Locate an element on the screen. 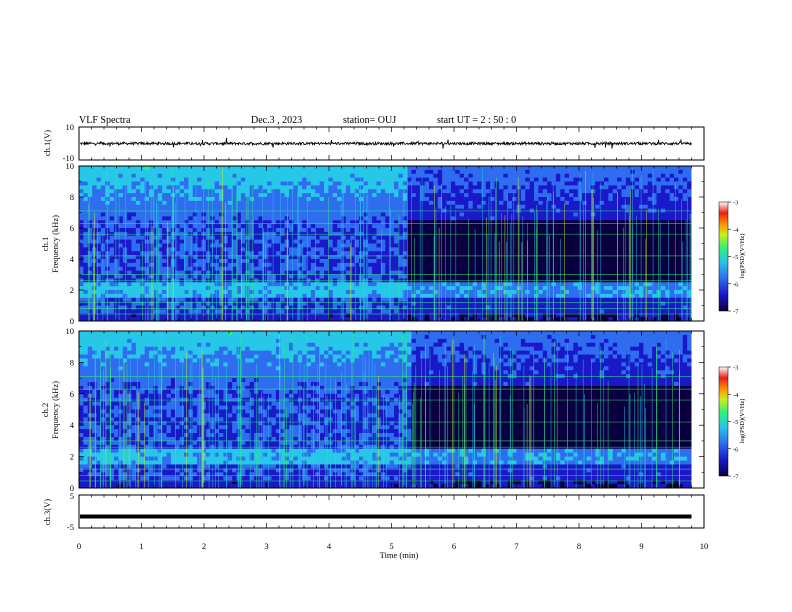 The image size is (792, 612). ch1-waveform-ylabel: ch.1(V) is located at coordinates (47, 143).